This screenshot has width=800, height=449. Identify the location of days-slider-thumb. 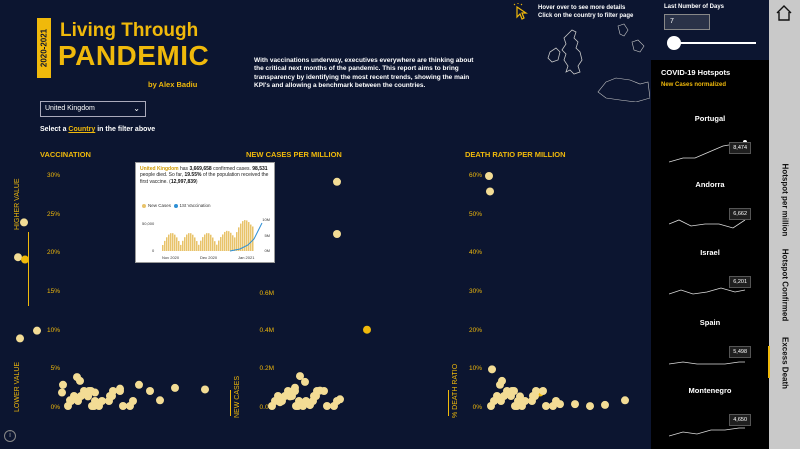
(674, 43).